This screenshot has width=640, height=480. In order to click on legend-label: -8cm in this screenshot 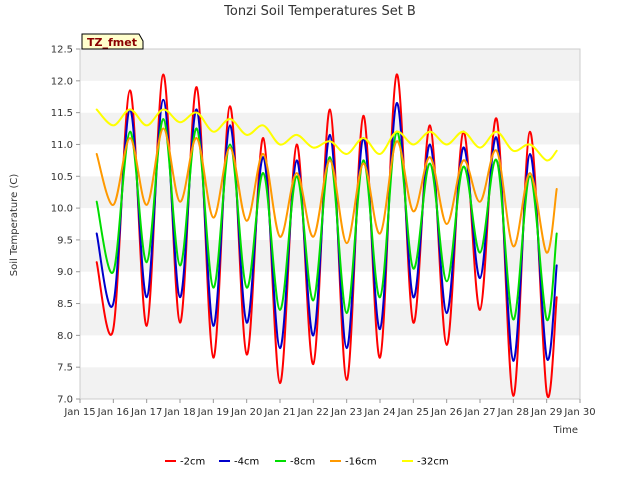, I will do `click(302, 462)`.